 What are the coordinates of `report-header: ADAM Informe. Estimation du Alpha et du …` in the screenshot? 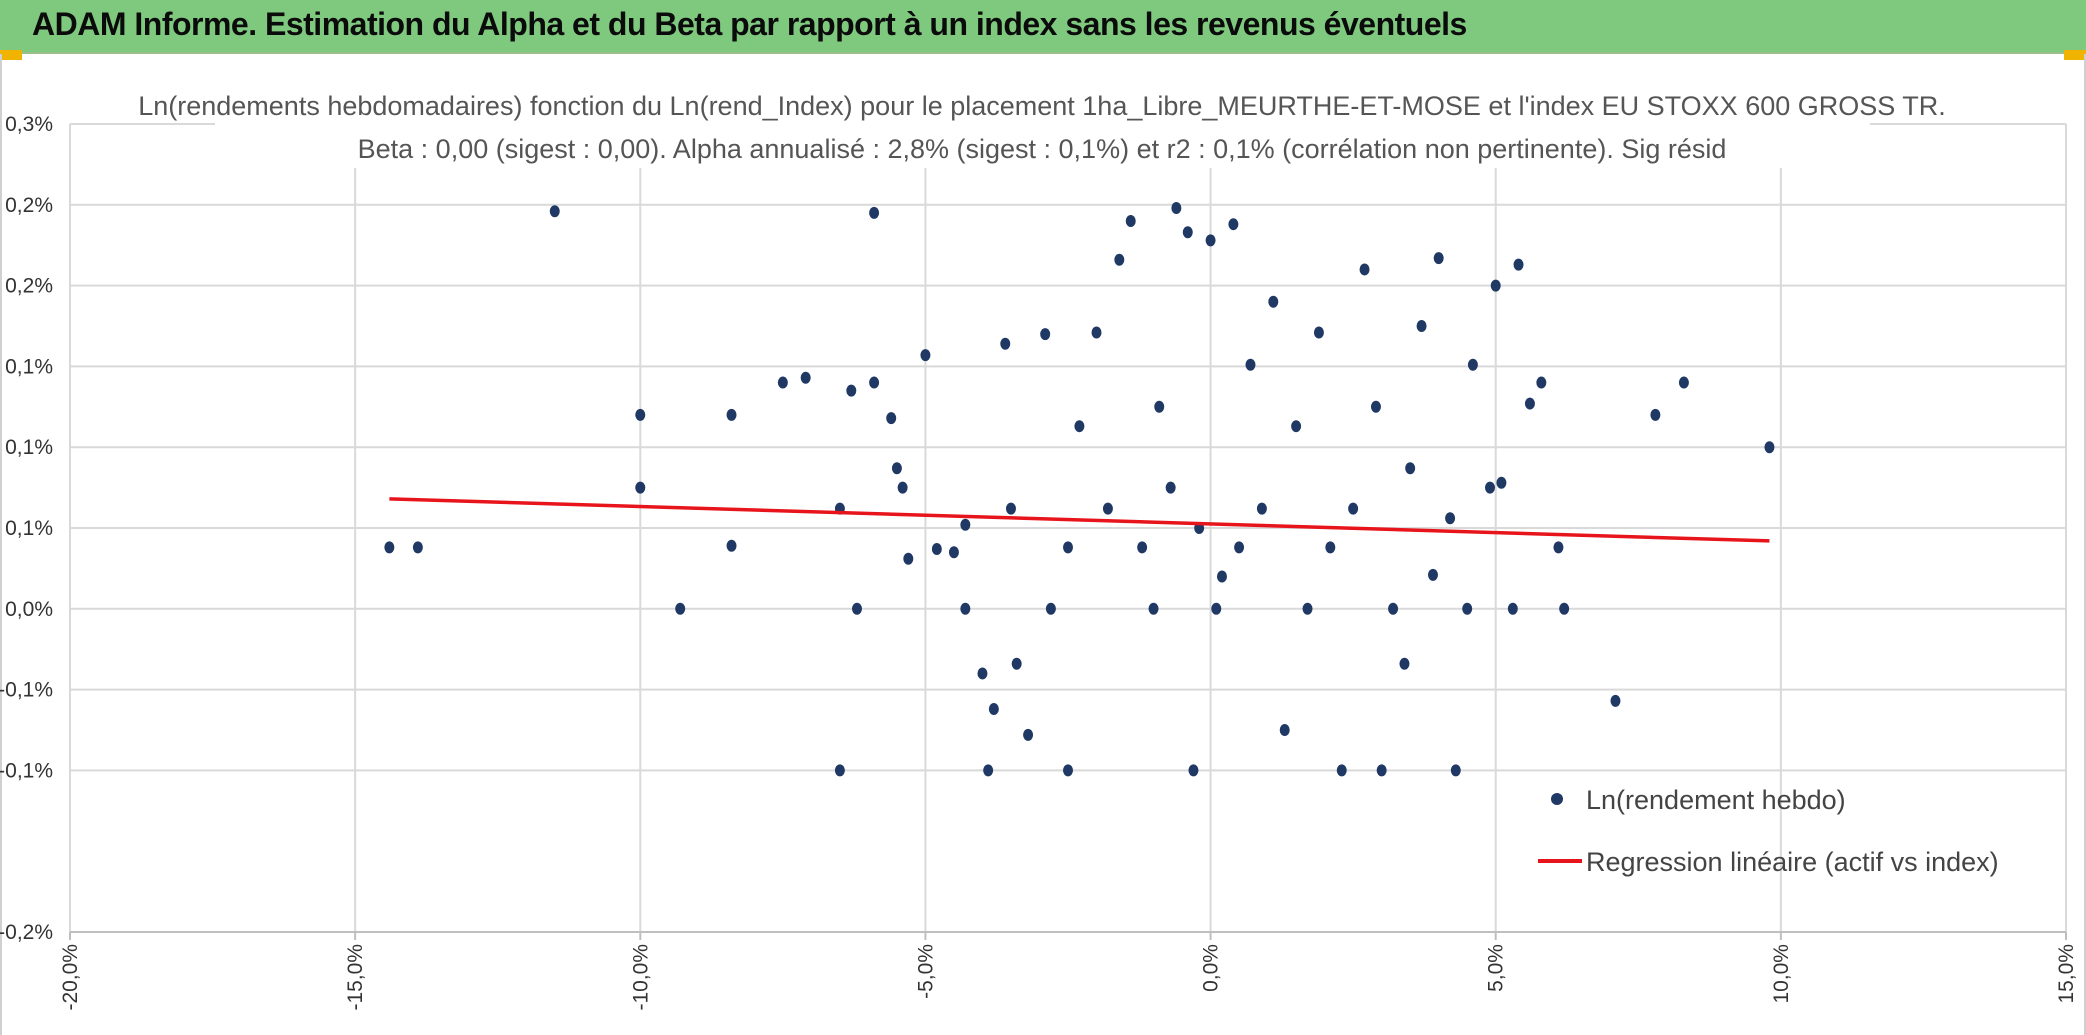 It's located at (1043, 27).